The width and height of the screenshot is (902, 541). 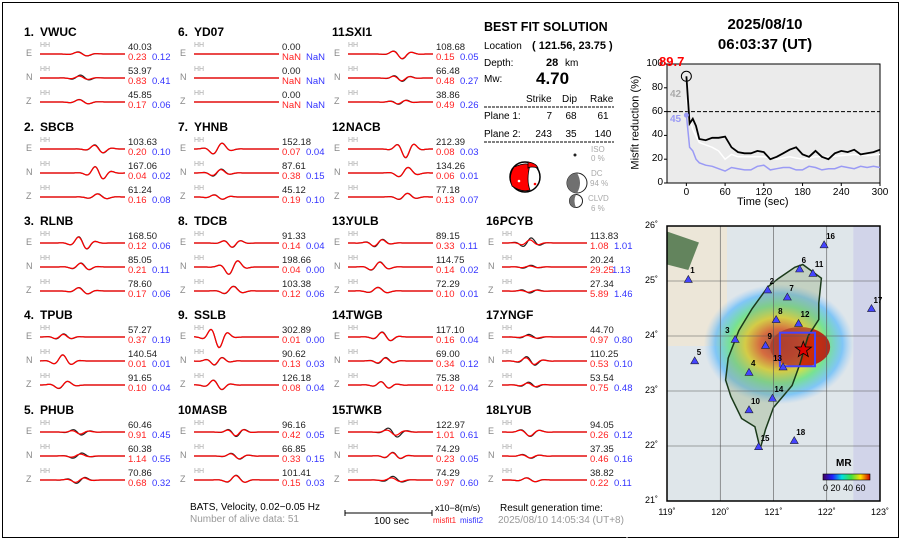 I want to click on peak-amplitude: 122.97, so click(x=451, y=425).